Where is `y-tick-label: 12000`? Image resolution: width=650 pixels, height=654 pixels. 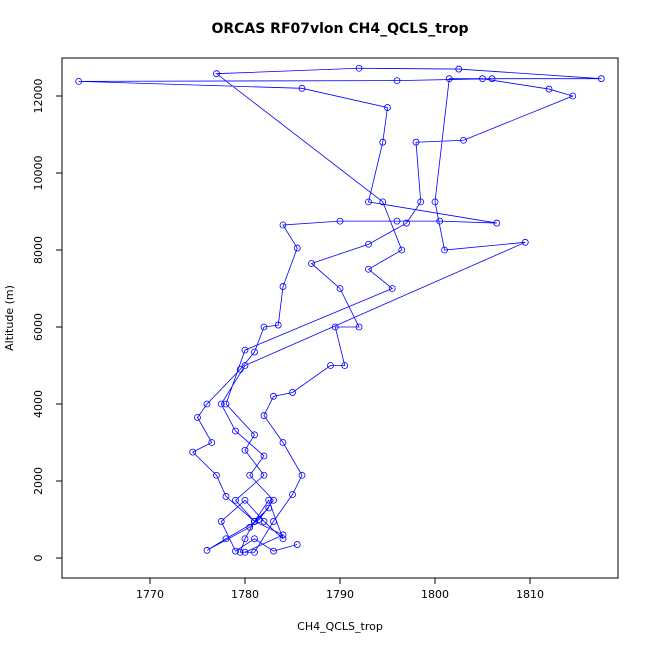
y-tick-label: 12000 is located at coordinates (38, 96).